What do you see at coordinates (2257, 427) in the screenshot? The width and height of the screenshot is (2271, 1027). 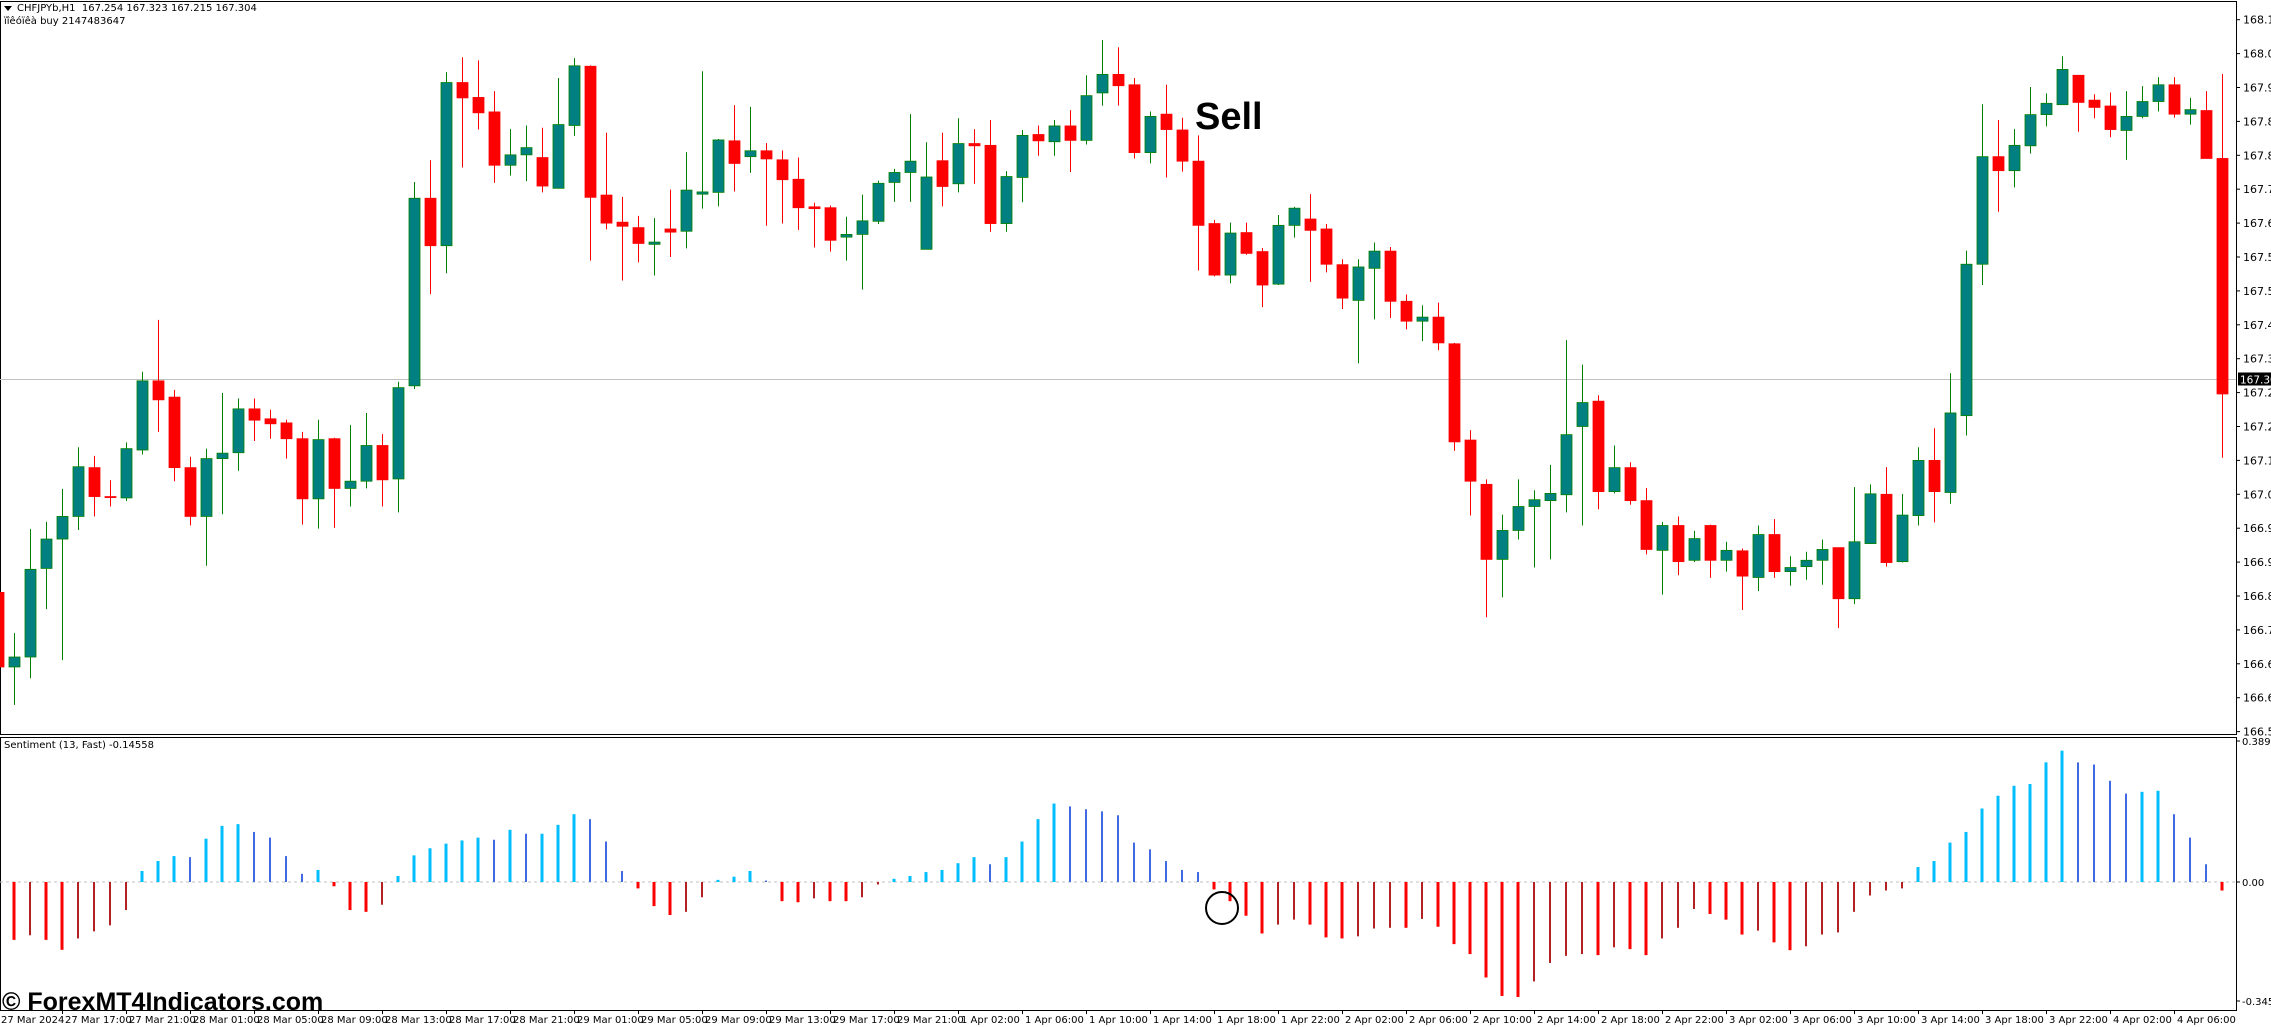 I see `price-tick-label: 167.200` at bounding box center [2257, 427].